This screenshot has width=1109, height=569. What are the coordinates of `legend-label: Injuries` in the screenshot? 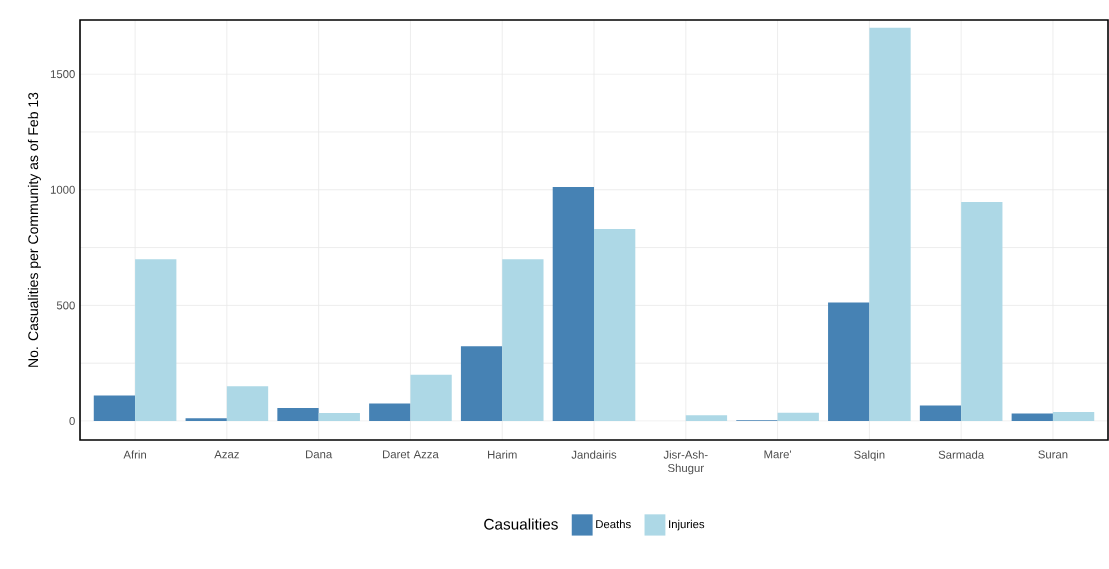 It's located at (687, 525).